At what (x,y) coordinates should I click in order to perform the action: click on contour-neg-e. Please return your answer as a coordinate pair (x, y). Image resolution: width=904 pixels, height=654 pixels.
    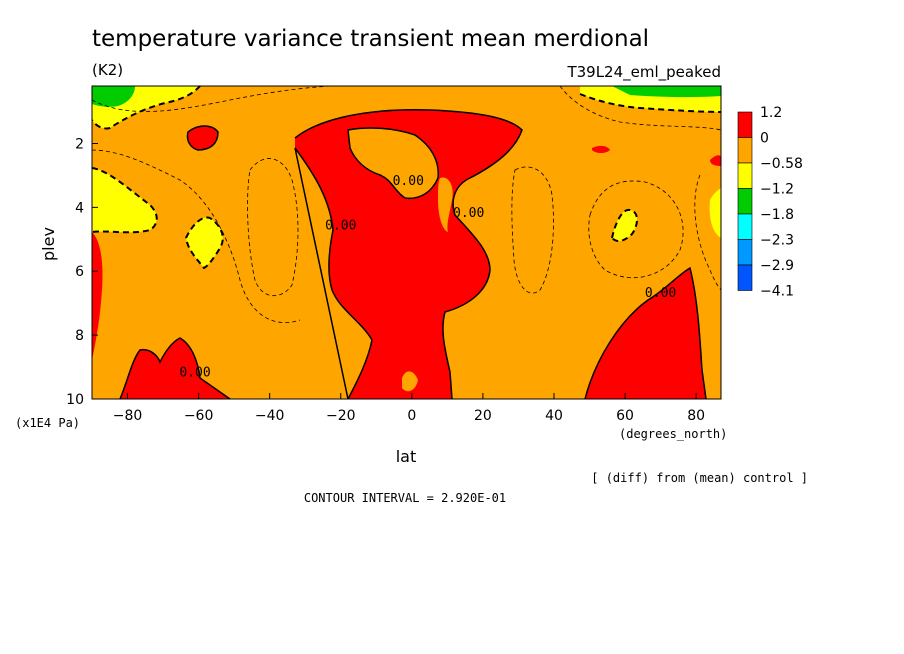
    Looking at the image, I should click on (624, 225).